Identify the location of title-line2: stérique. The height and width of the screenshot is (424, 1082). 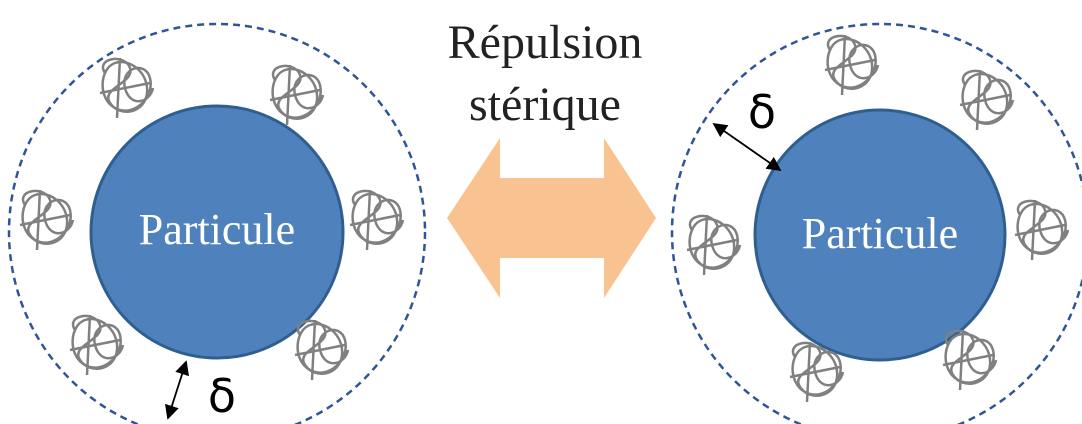
(545, 104).